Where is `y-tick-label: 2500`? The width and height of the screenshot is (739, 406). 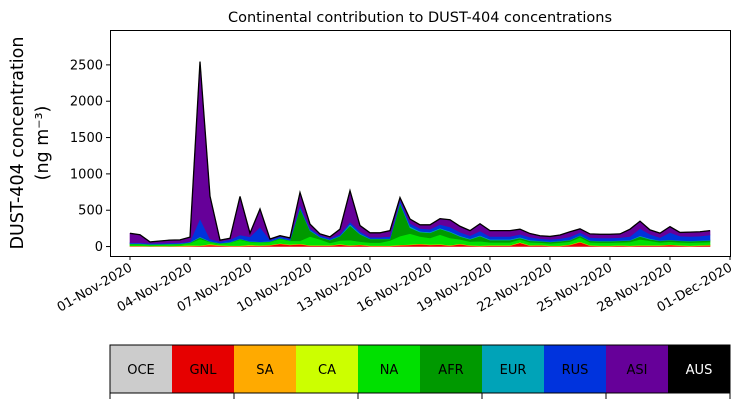
y-tick-label: 2500 is located at coordinates (86, 65).